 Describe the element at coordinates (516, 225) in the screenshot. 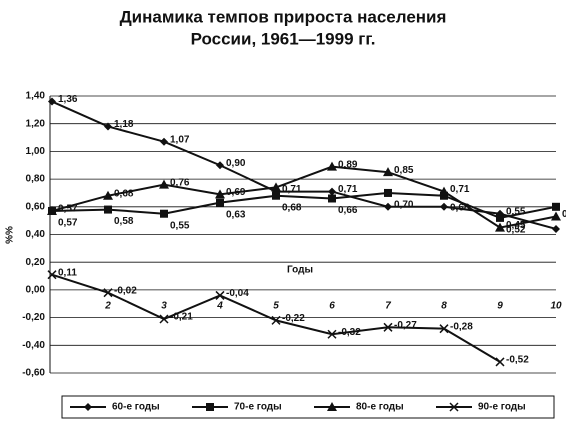

I see `data-label: 0,45` at that location.